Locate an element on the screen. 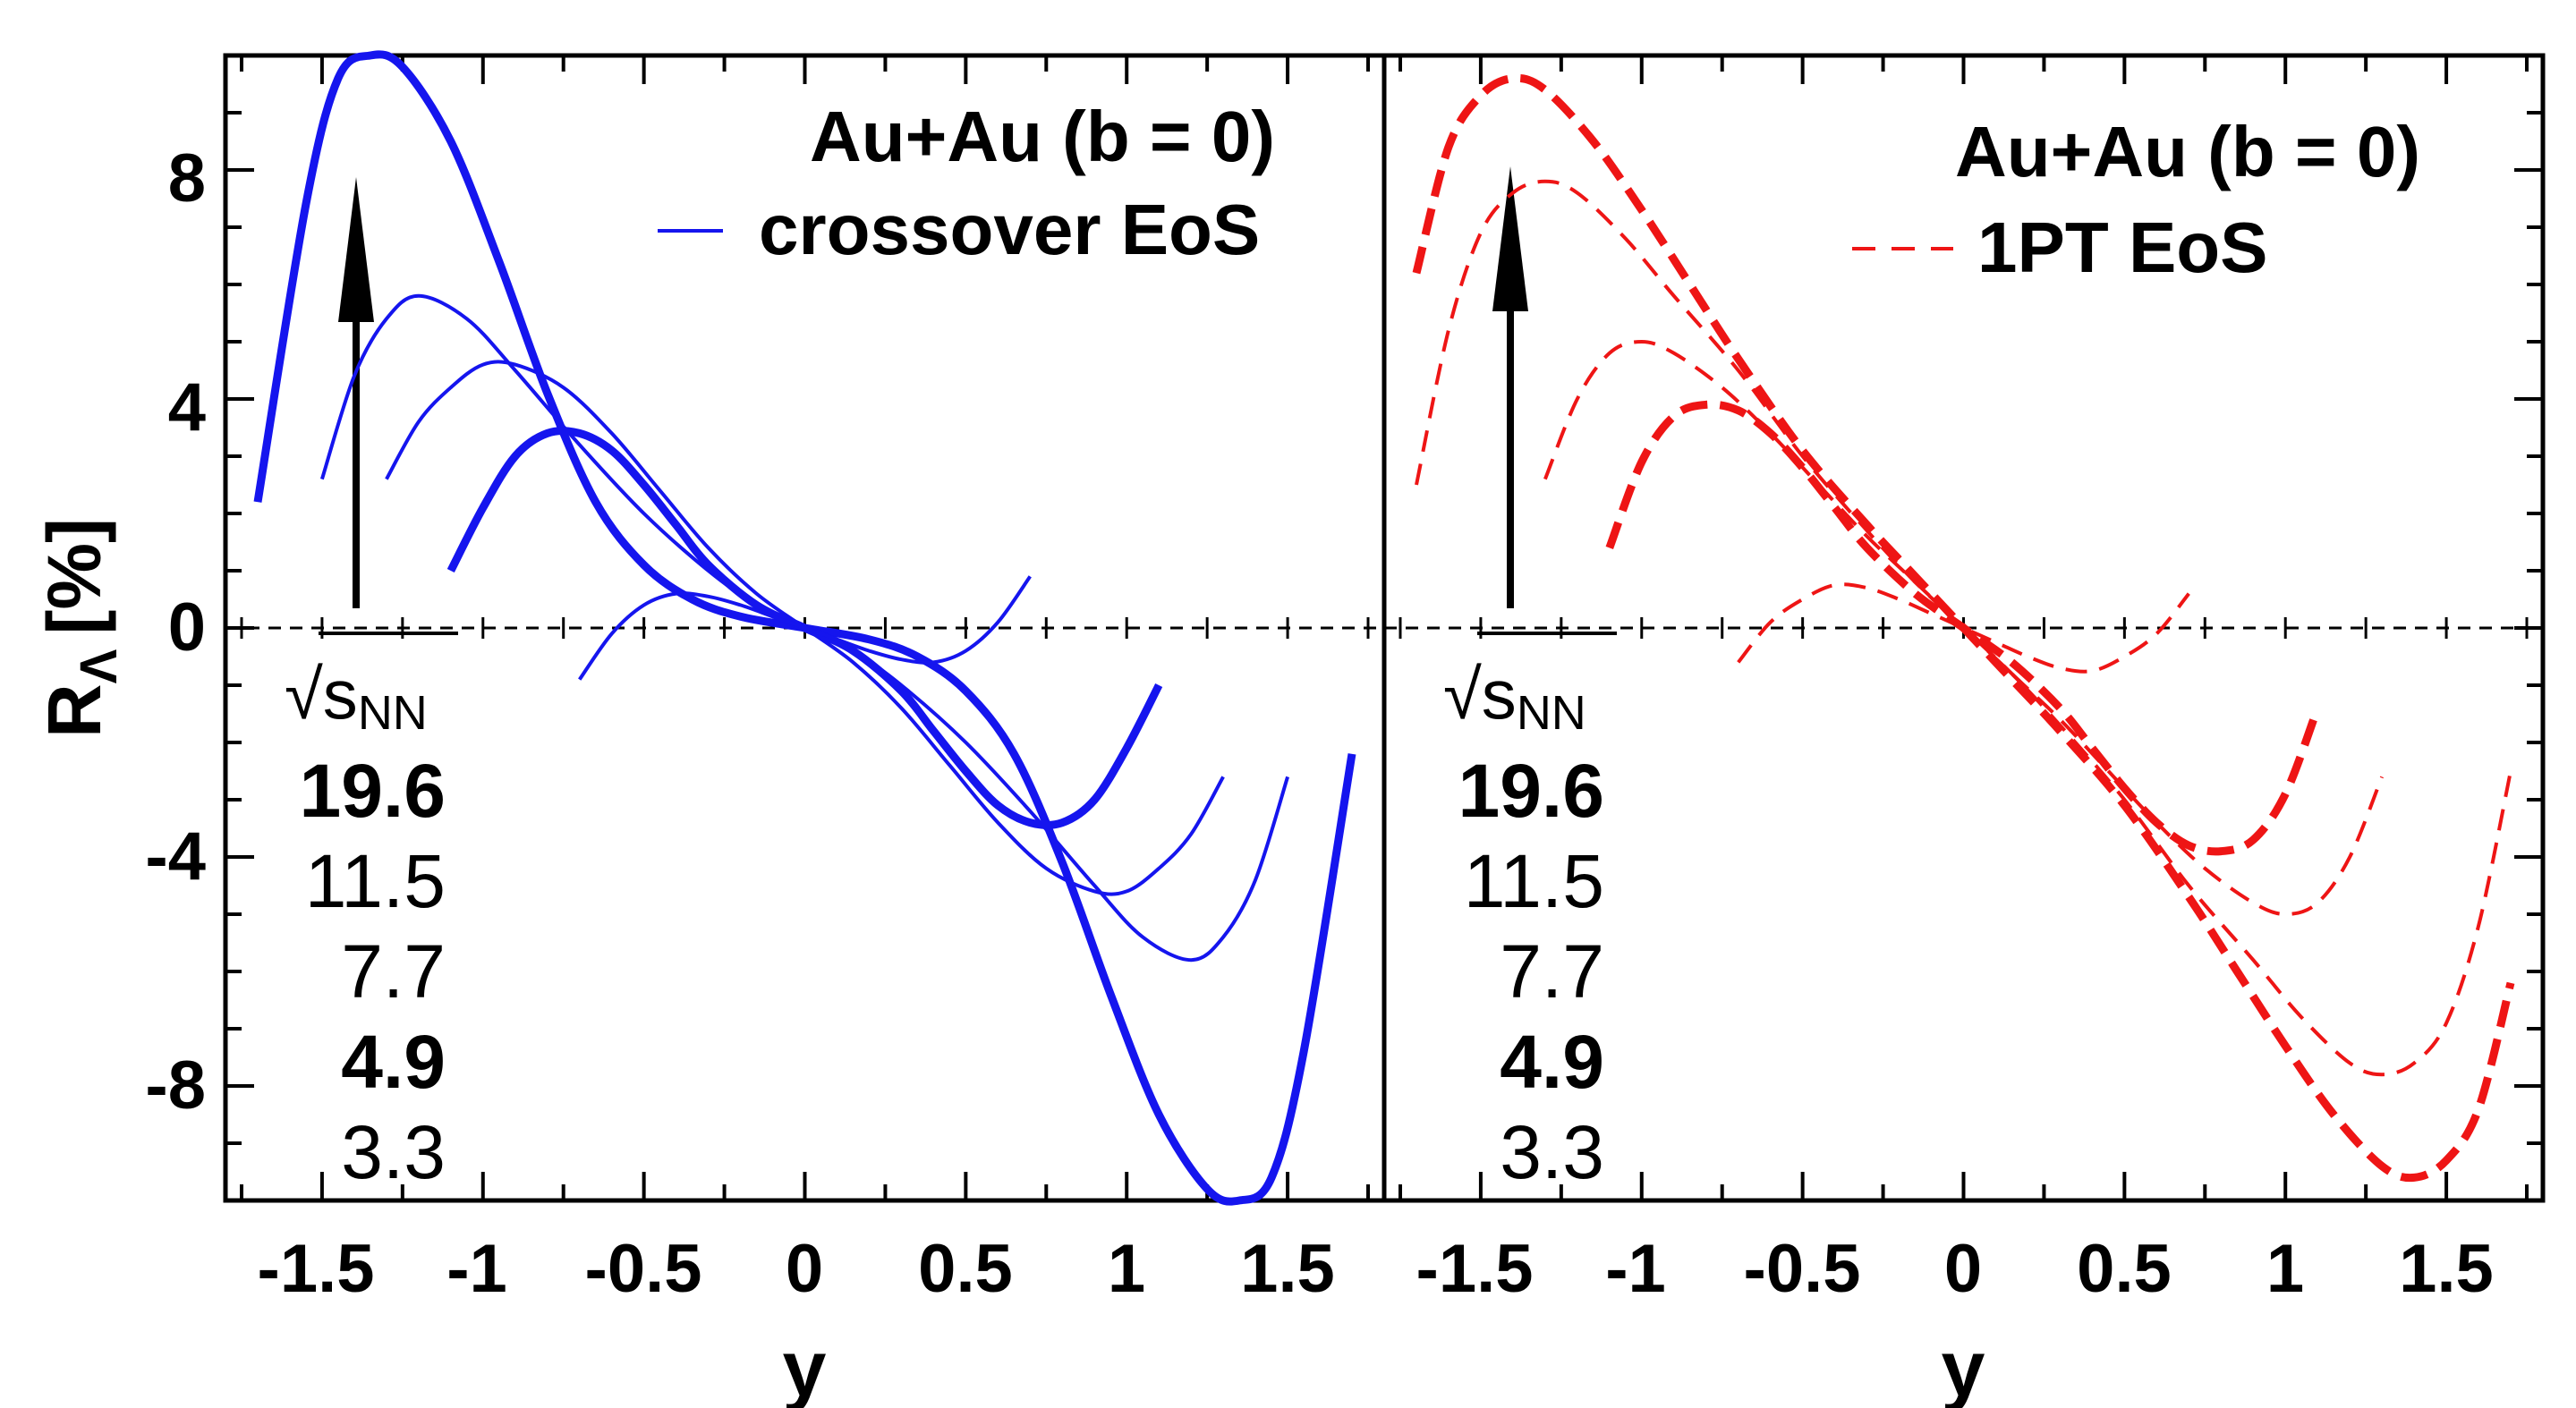  left-x-tick-label: -0.5 is located at coordinates (643, 1269).